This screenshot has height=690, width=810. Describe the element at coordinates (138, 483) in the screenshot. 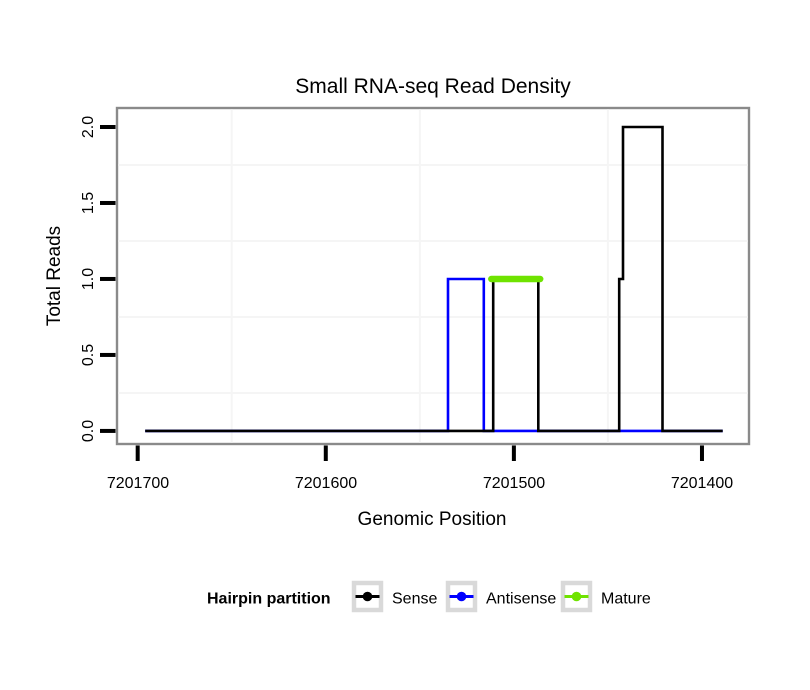

I see `x-tick-label: 7201700` at that location.